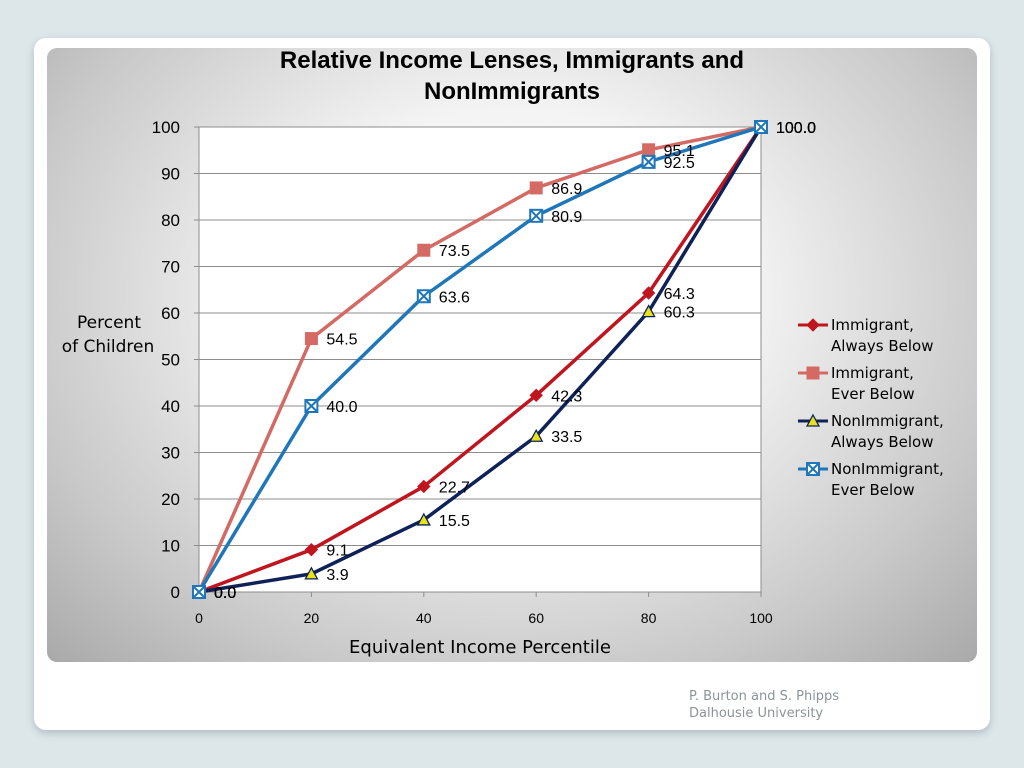  What do you see at coordinates (756, 713) in the screenshot?
I see `credit-university: Dalhousie University` at bounding box center [756, 713].